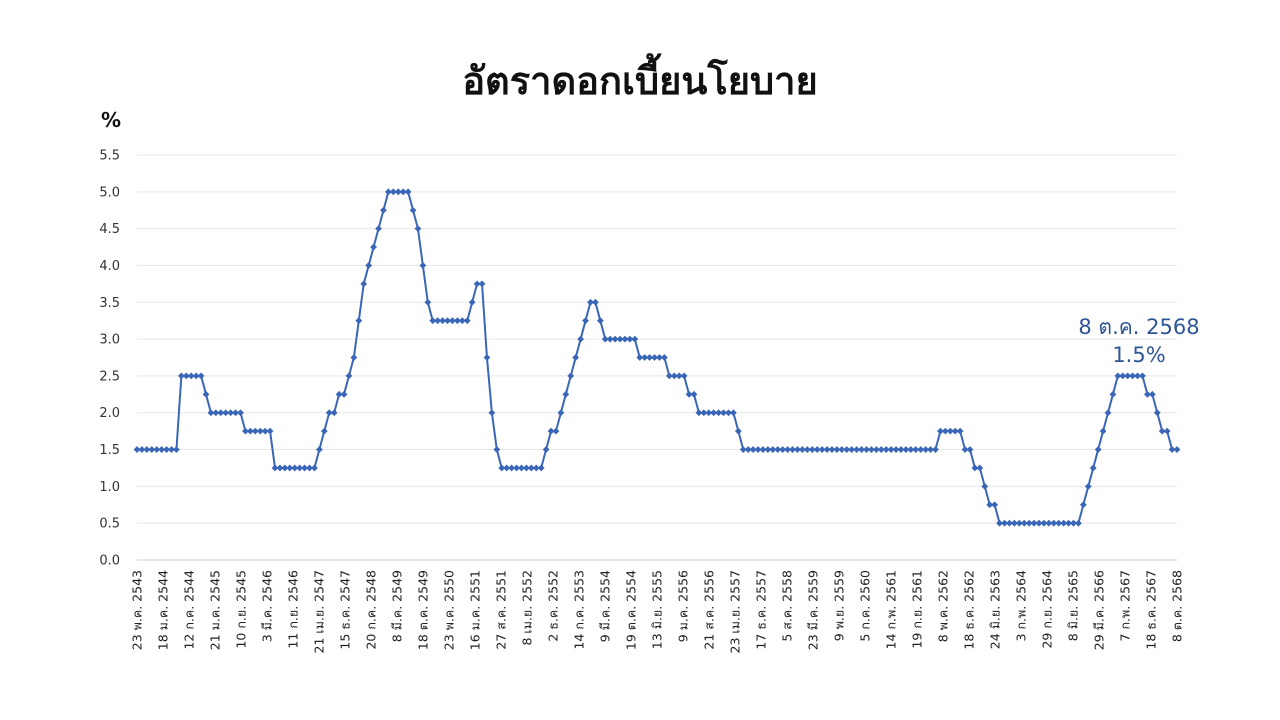  Describe the element at coordinates (631, 610) in the screenshot. I see `x-tick-label: 19 ต.ค. 2554` at that location.